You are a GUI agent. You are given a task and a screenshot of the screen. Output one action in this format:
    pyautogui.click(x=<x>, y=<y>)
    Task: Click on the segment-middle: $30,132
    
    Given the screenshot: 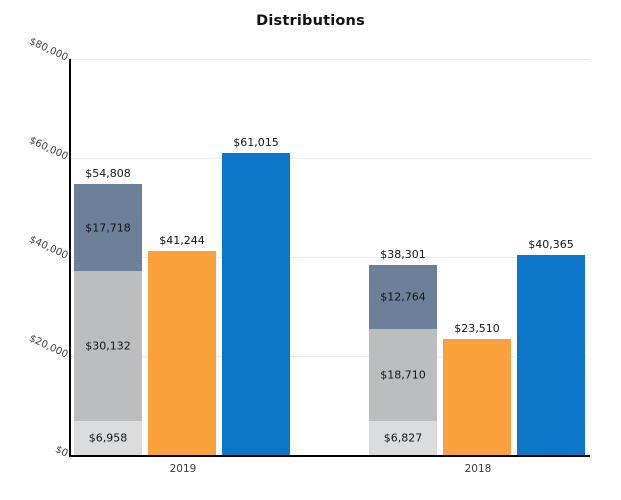 What is the action you would take?
    pyautogui.click(x=108, y=346)
    